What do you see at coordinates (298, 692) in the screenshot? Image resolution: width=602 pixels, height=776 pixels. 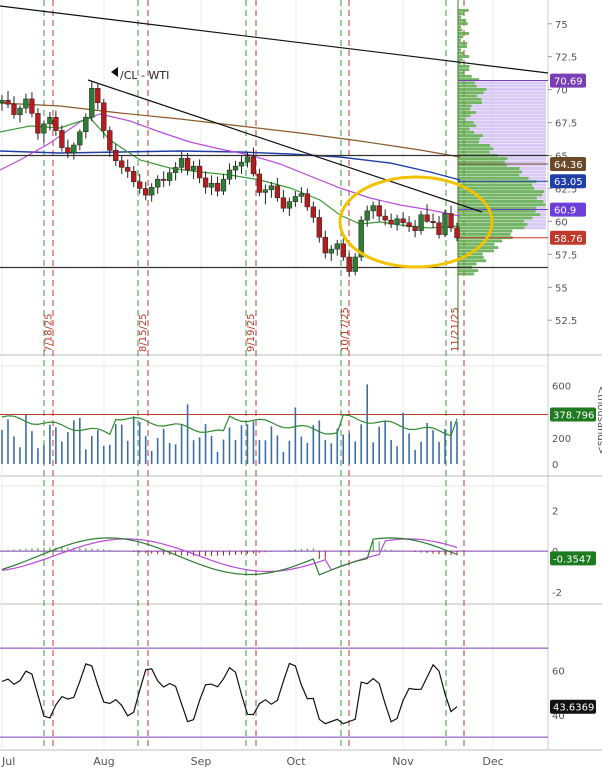 I see `oscillator-panel: 40 60 43.6369` at bounding box center [298, 692].